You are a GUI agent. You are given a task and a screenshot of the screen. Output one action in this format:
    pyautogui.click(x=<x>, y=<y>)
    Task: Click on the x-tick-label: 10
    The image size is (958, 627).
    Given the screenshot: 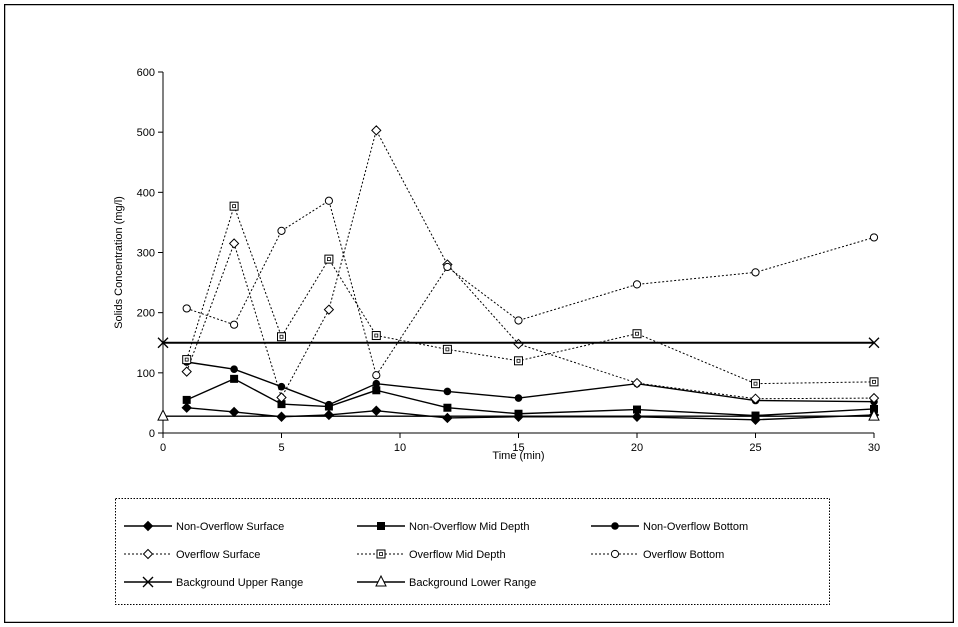 What is the action you would take?
    pyautogui.click(x=400, y=448)
    